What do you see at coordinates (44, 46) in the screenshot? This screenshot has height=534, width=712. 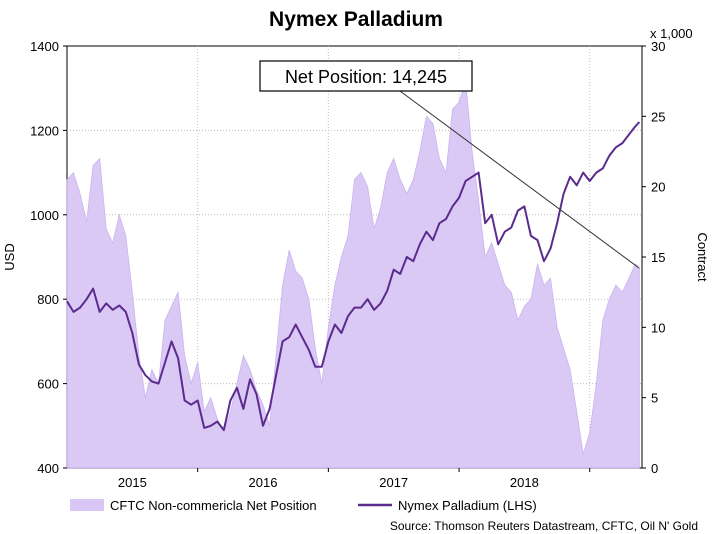 I see `y-left-tick-label: 1400` at bounding box center [44, 46].